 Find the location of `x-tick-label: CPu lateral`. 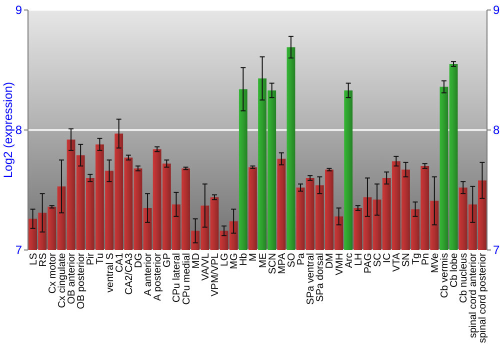

x-tick-label: CPu lateral is located at coordinates (177, 277).